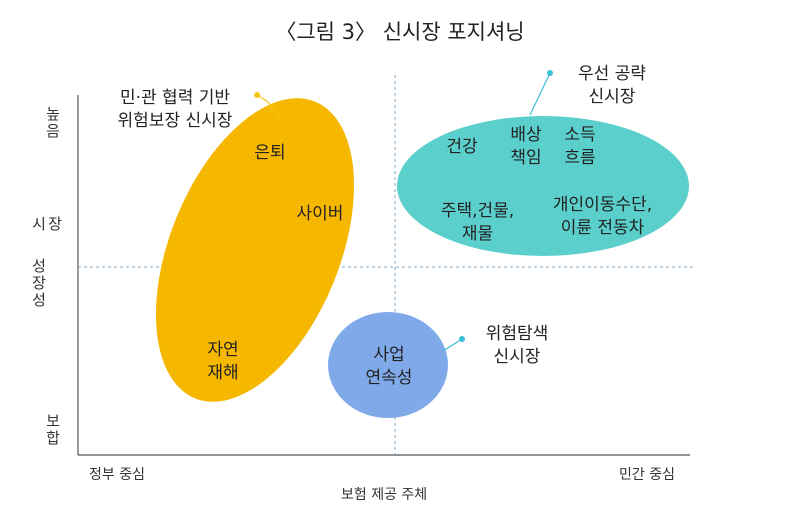 The image size is (800, 531). Describe the element at coordinates (400, 32) in the screenshot. I see `figure-title: 〈그림 3〉 신시장 포지셔닝` at that location.